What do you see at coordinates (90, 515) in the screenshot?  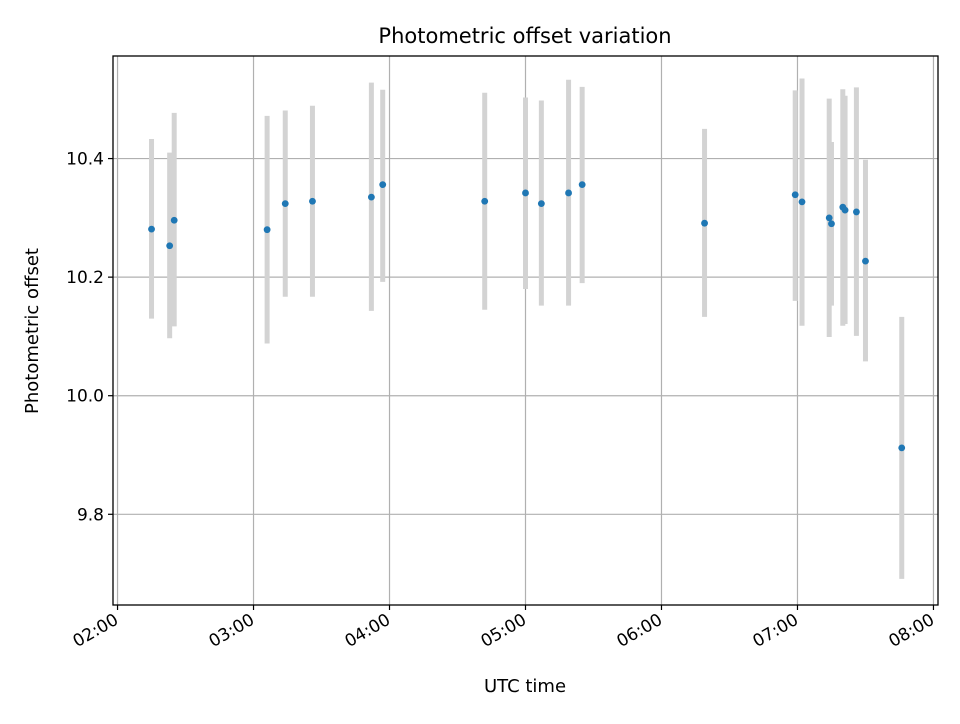 I see `y-tick-label: 9.8` at bounding box center [90, 515].